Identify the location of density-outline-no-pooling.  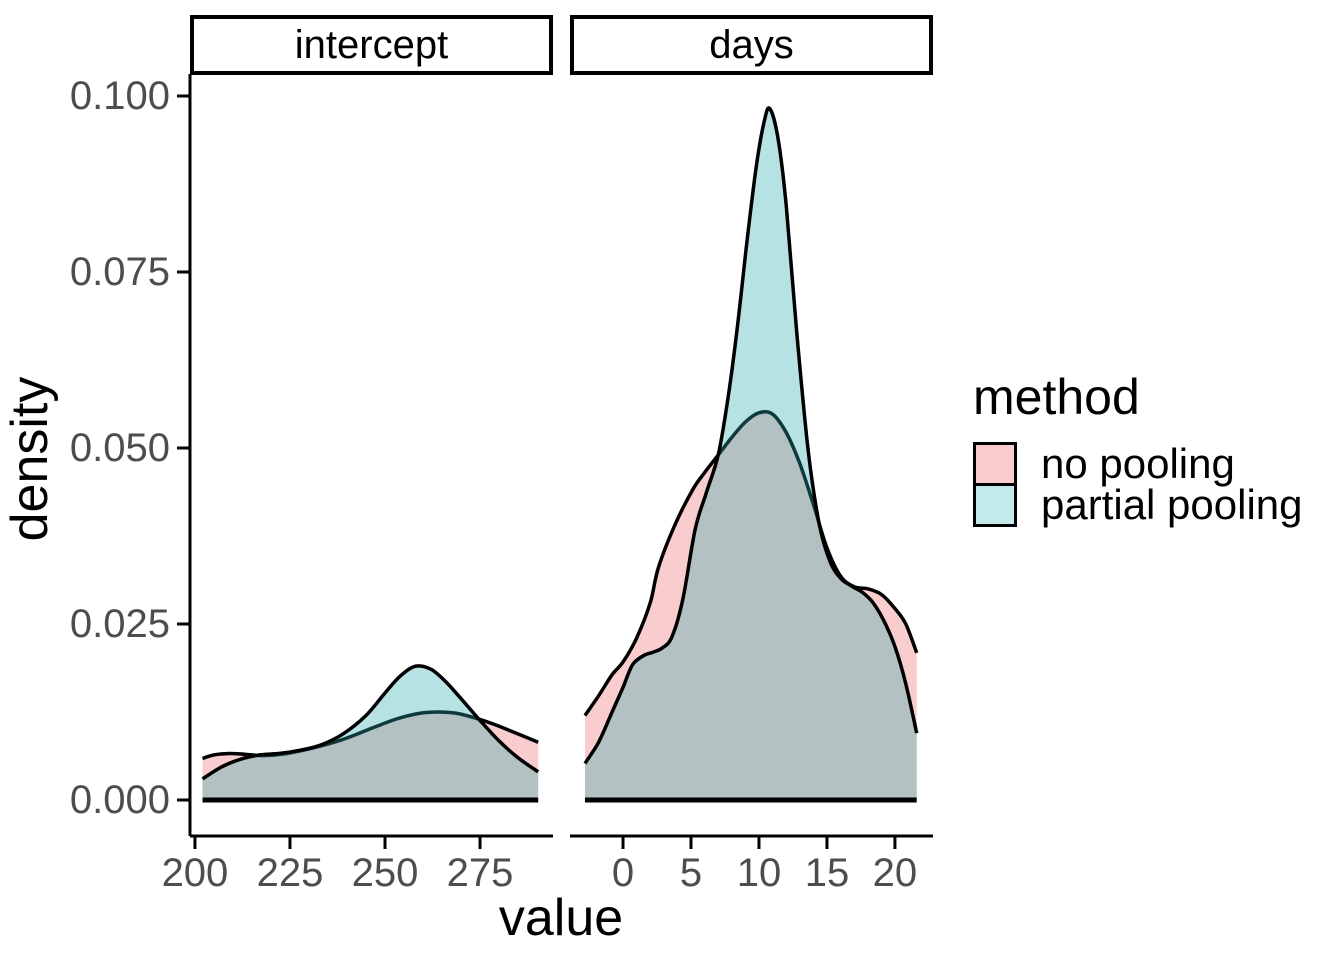
(751, 563).